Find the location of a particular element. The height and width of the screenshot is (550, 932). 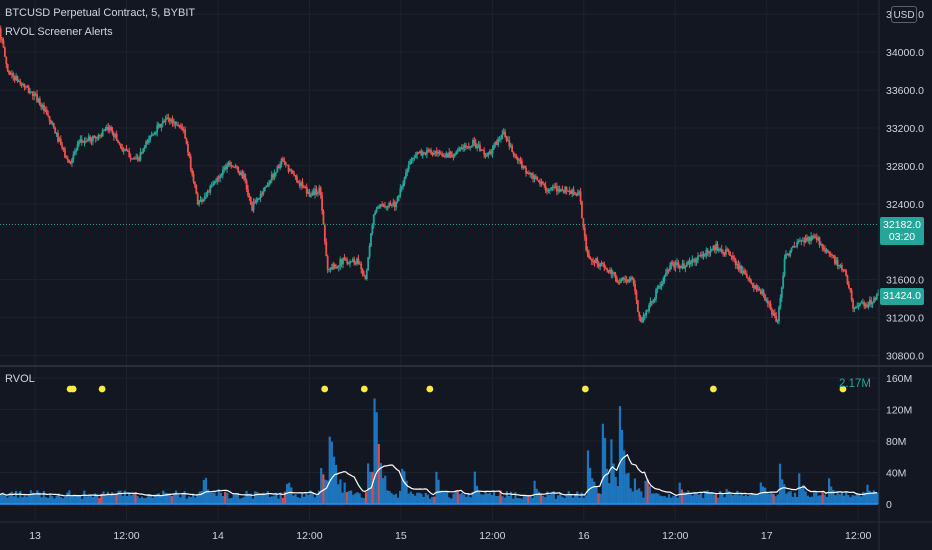

currency-button: USD is located at coordinates (904, 14).